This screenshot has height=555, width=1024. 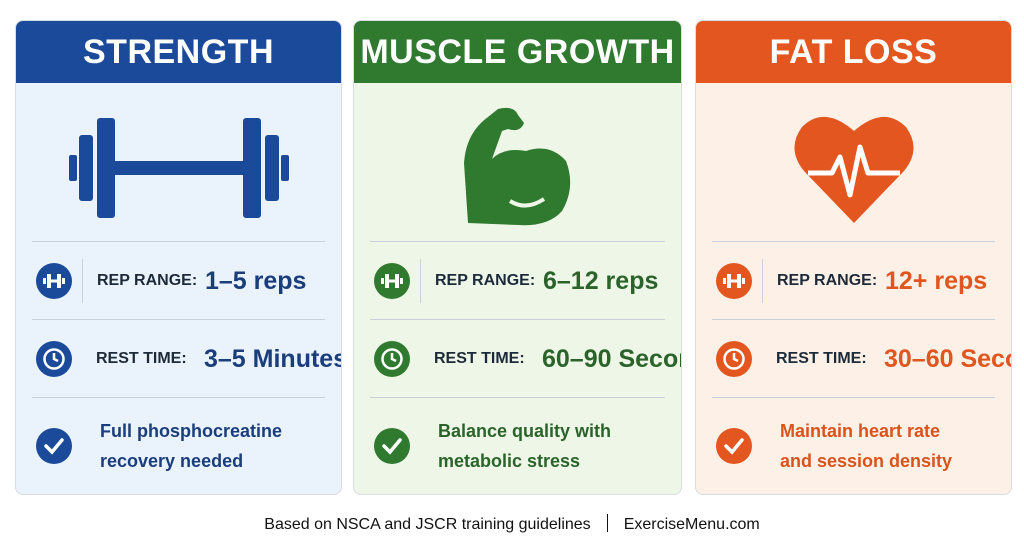 What do you see at coordinates (525, 431) in the screenshot?
I see `note-line: Balance quality with` at bounding box center [525, 431].